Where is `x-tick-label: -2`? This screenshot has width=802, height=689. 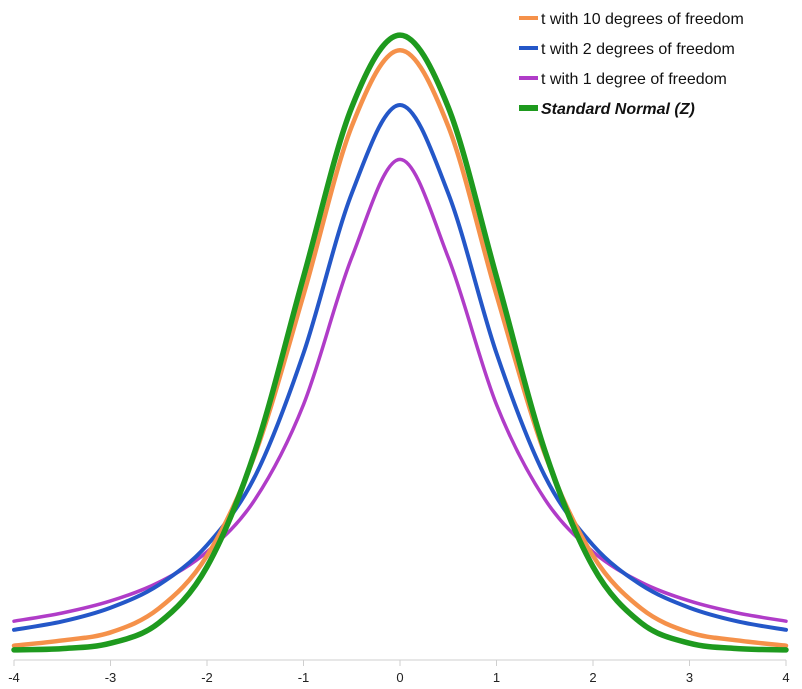
x-tick-label: -2 is located at coordinates (207, 677).